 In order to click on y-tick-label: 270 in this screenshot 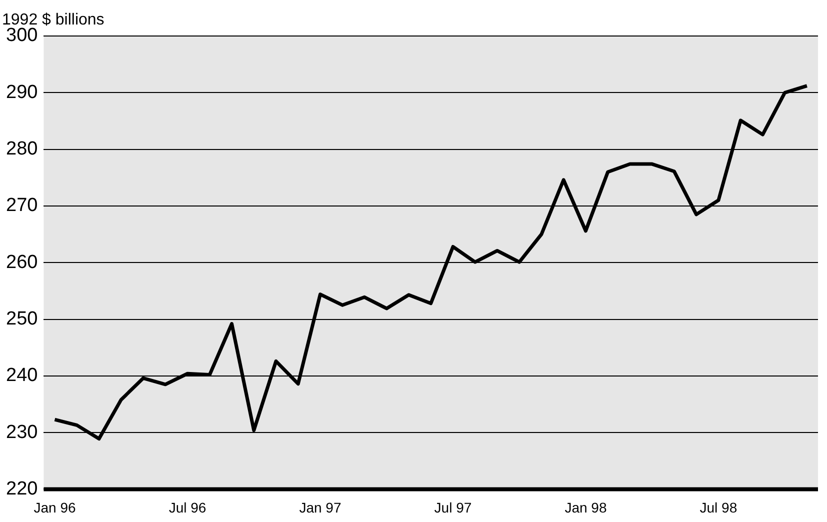, I will do `click(22, 205)`.